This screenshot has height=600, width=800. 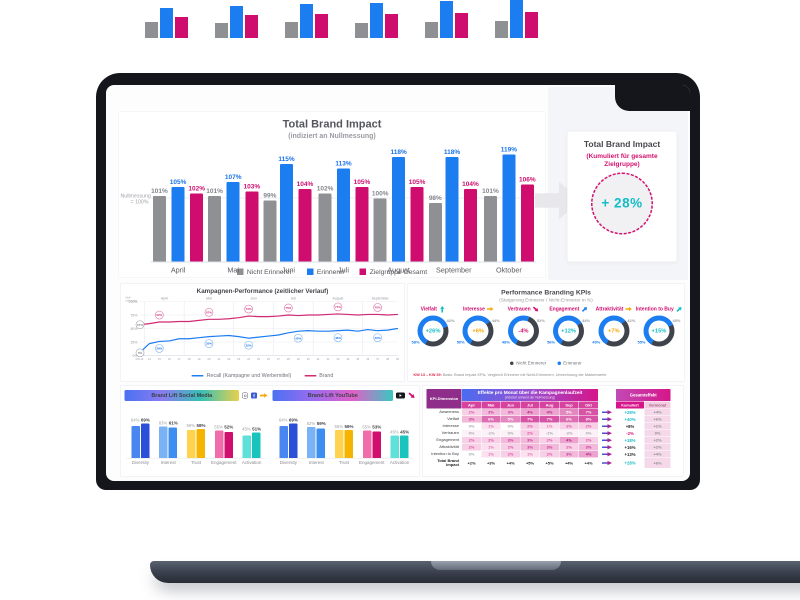 I want to click on x-axis-label: Juli, so click(x=343, y=270).